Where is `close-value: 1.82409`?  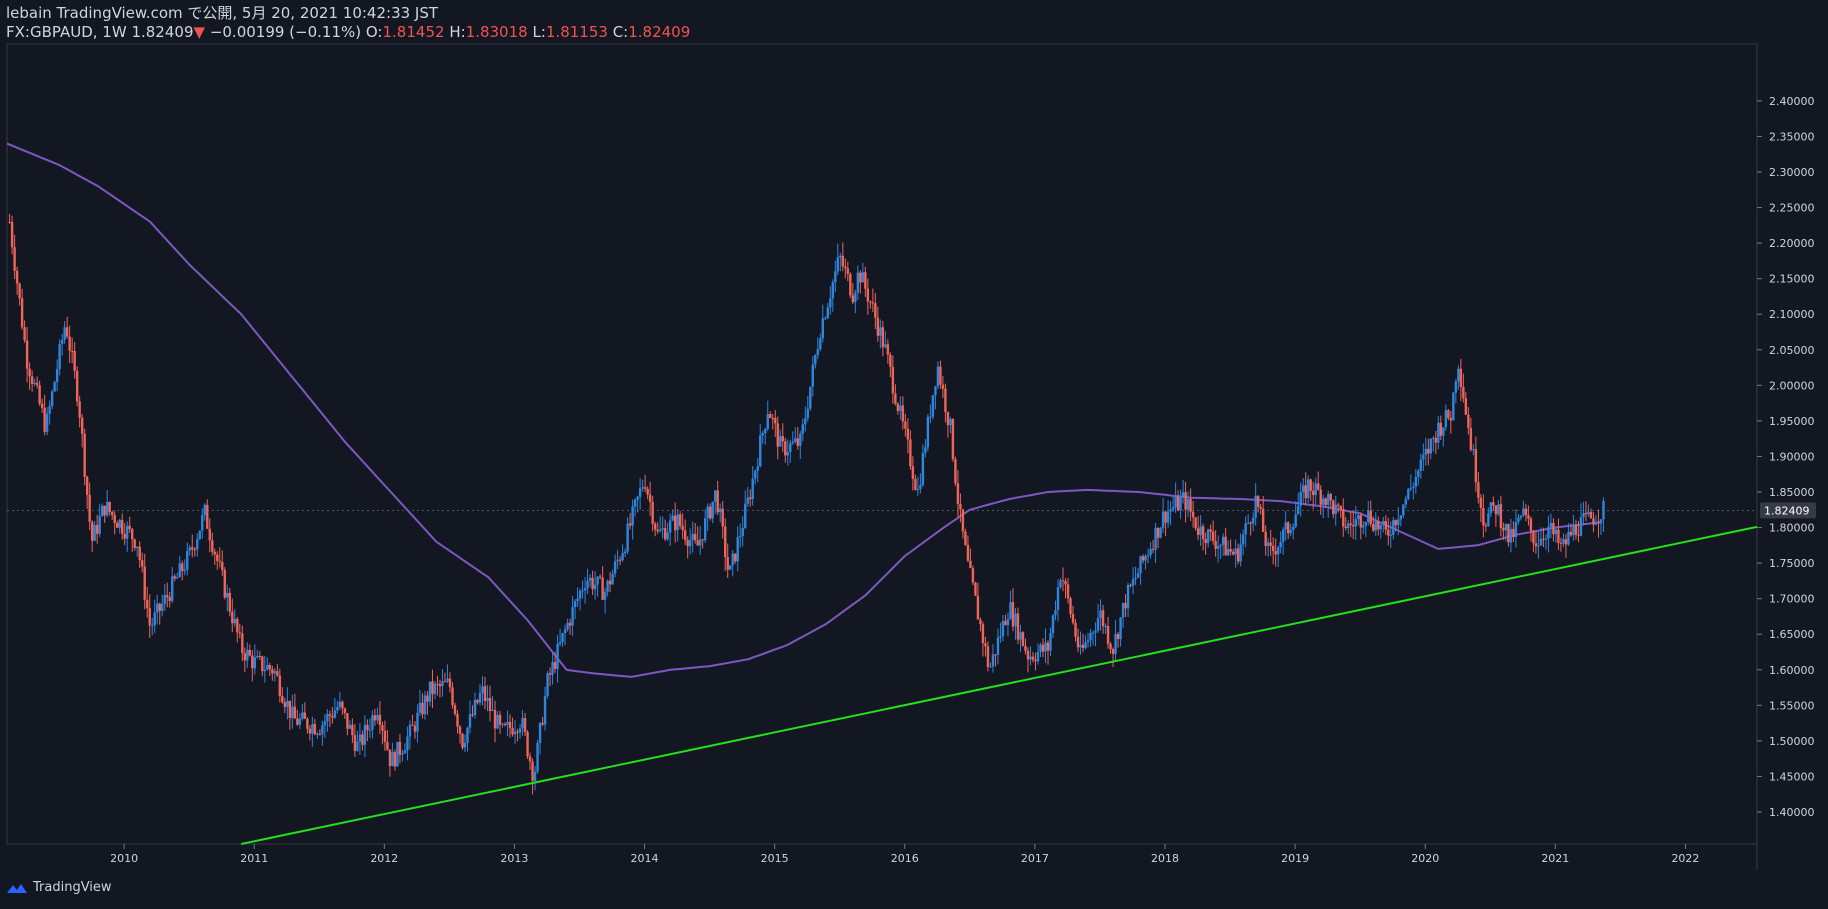 close-value: 1.82409 is located at coordinates (659, 32).